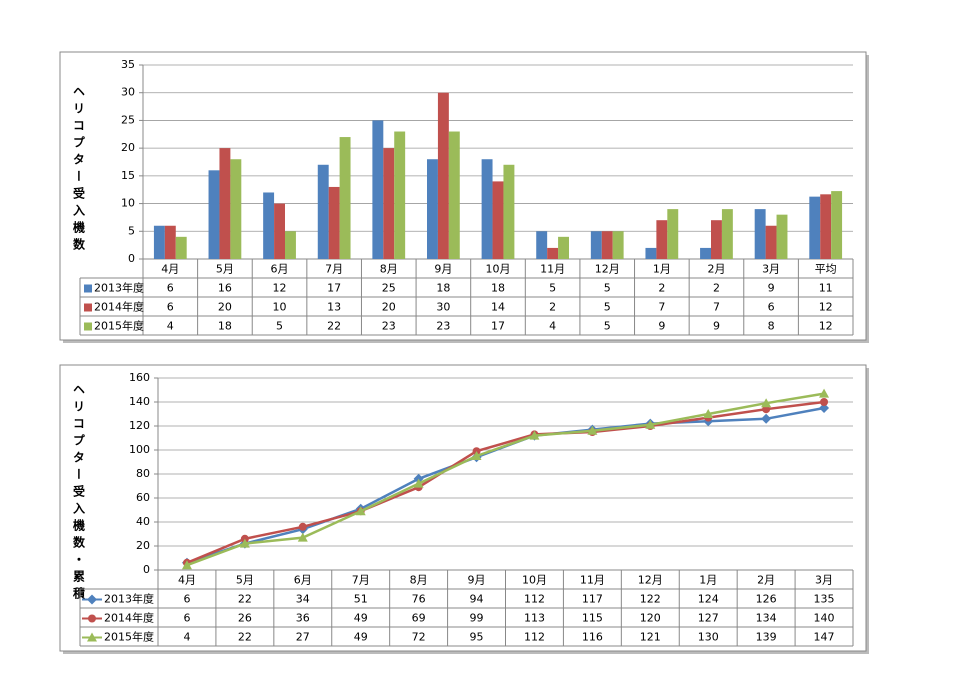  Describe the element at coordinates (592, 618) in the screenshot. I see `table-value: 115` at that location.